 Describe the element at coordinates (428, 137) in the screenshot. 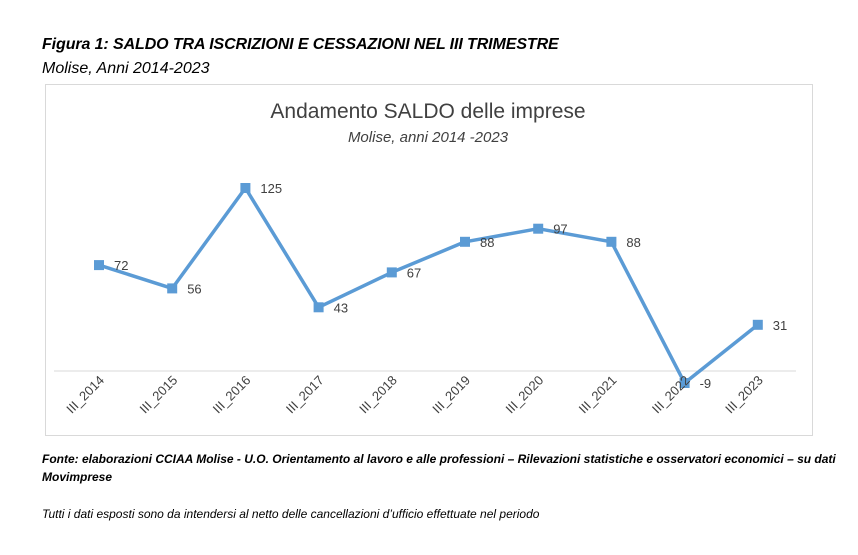

I see `chart-subtitle: Molise, anni 2014 -2023` at that location.